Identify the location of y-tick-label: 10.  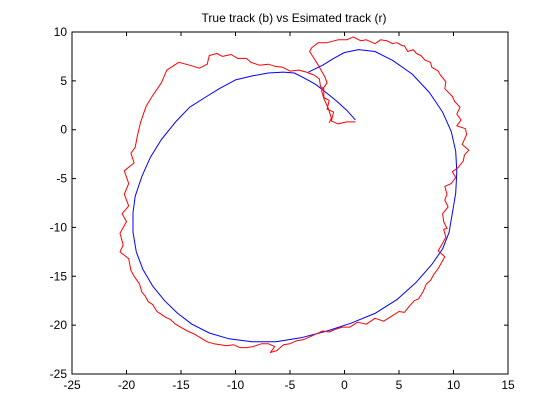
(61, 32).